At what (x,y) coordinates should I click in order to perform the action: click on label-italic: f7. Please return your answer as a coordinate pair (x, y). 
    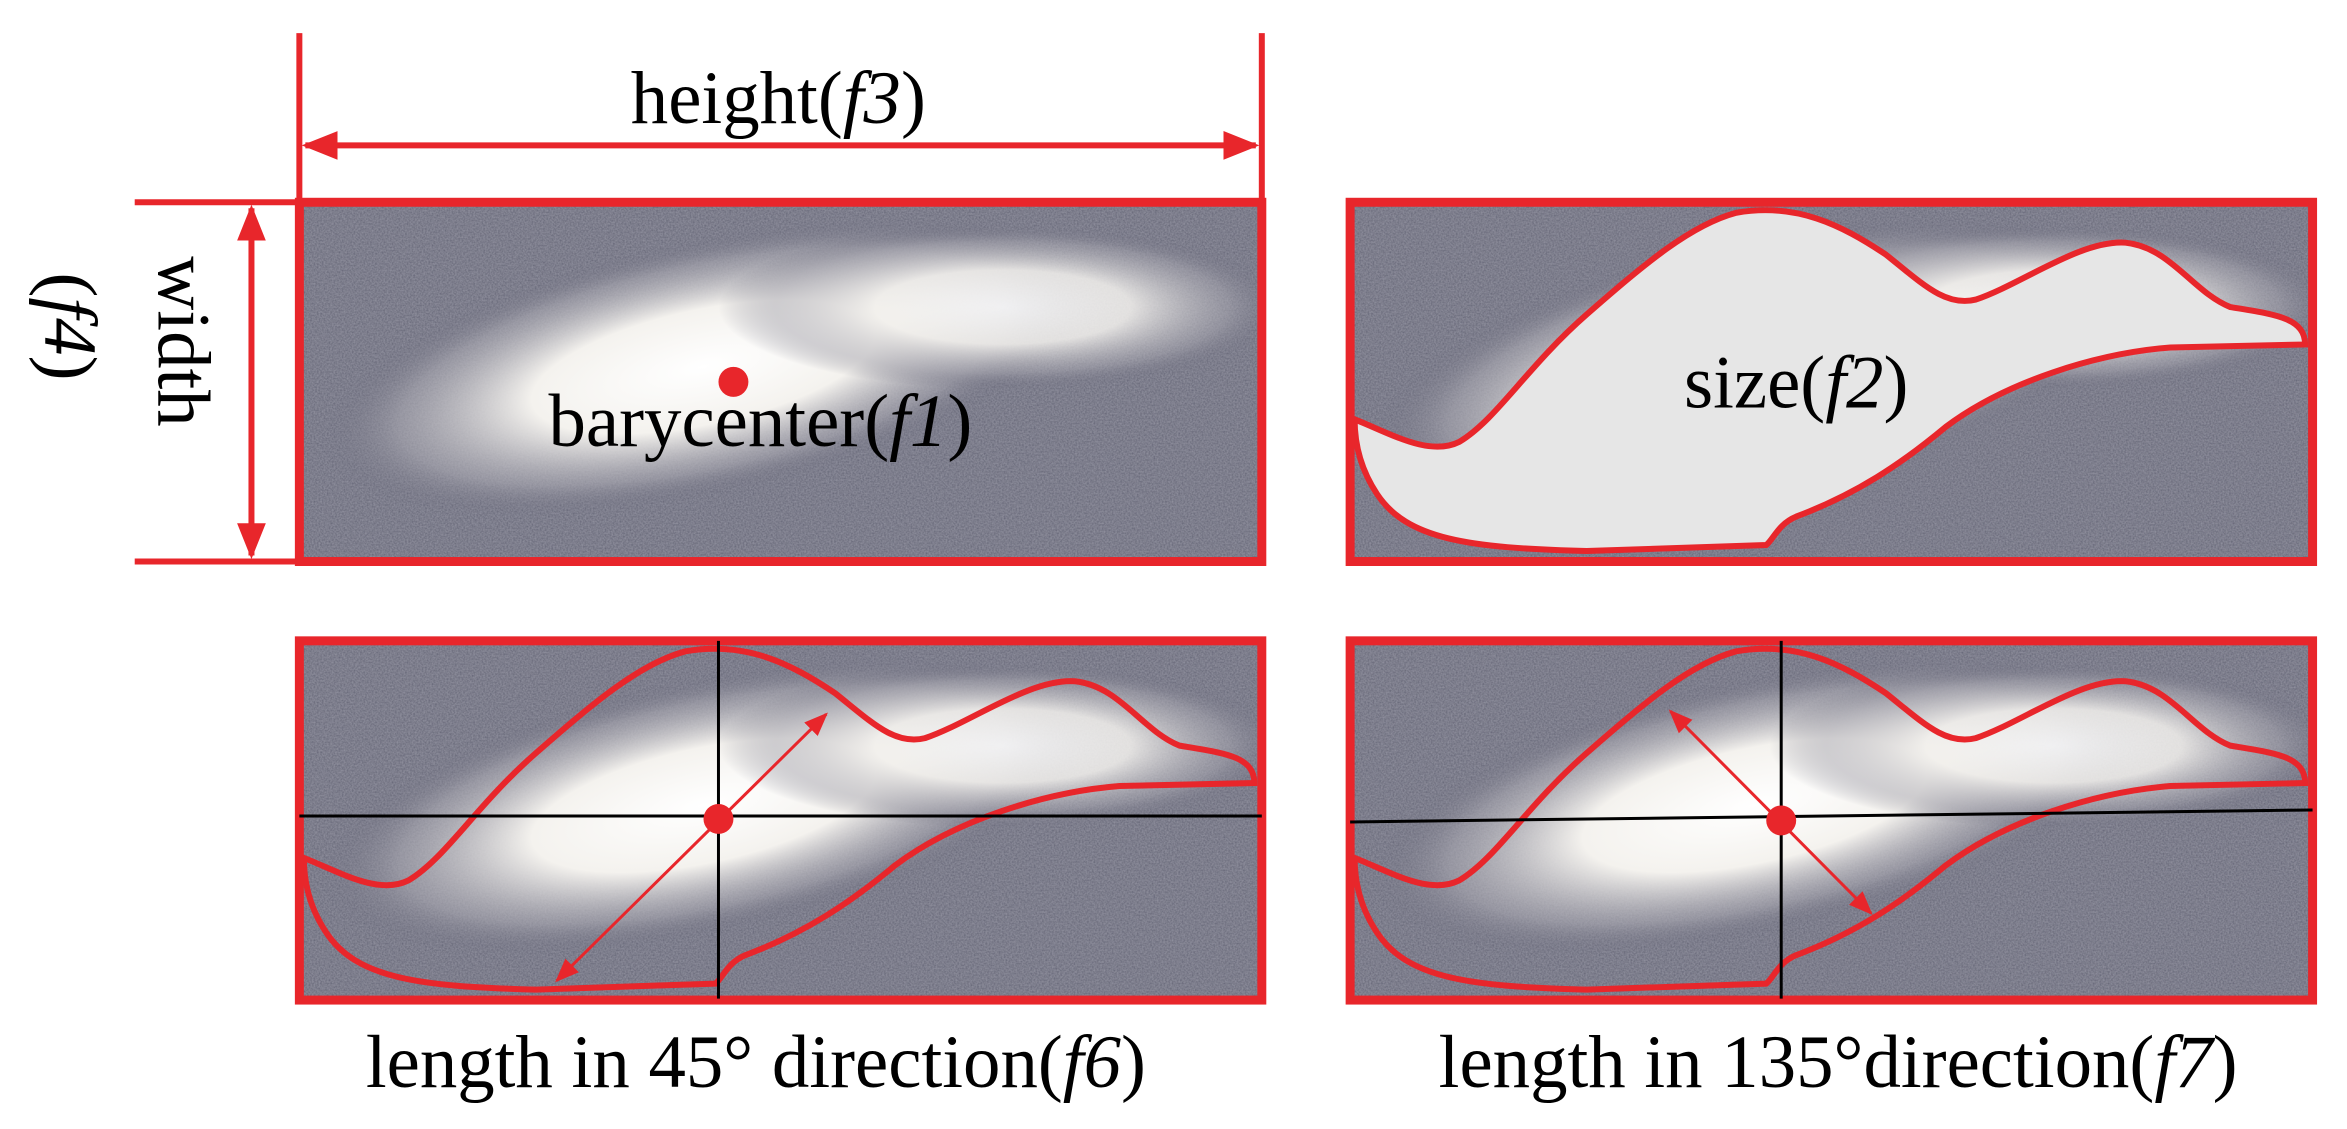
    Looking at the image, I should click on (2184, 1062).